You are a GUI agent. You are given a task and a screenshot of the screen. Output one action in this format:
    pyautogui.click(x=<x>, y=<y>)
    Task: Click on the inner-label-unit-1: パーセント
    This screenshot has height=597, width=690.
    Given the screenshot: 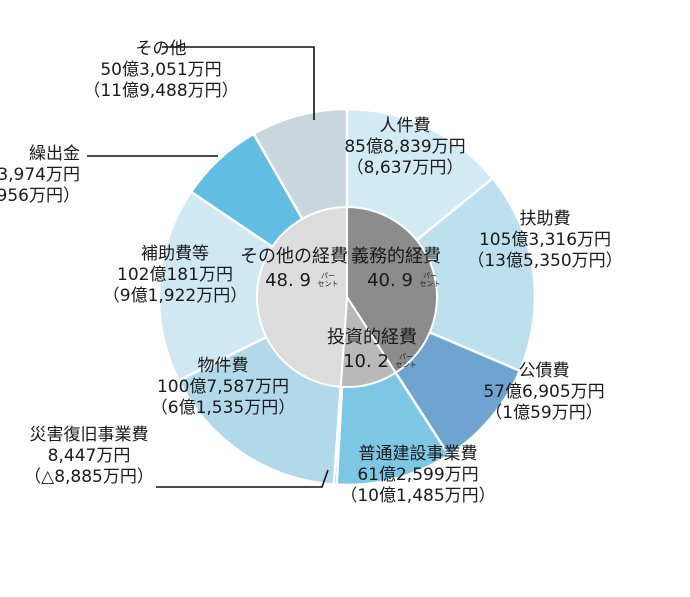 What is the action you would take?
    pyautogui.click(x=406, y=361)
    